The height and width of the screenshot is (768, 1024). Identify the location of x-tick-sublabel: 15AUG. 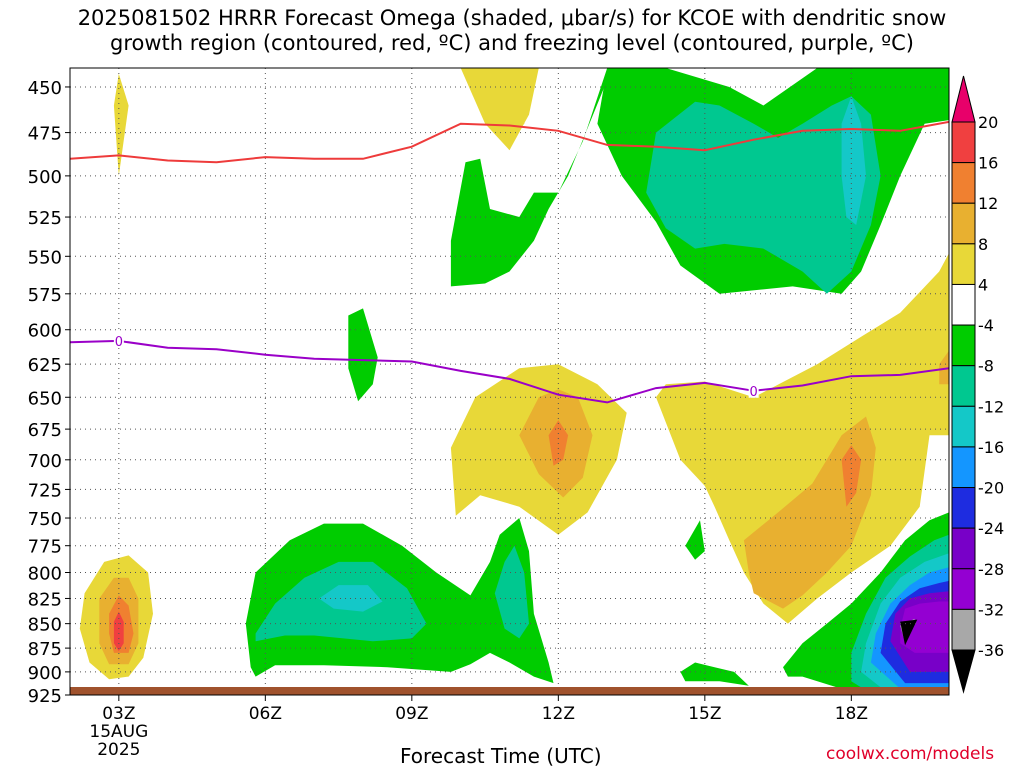
(118, 732).